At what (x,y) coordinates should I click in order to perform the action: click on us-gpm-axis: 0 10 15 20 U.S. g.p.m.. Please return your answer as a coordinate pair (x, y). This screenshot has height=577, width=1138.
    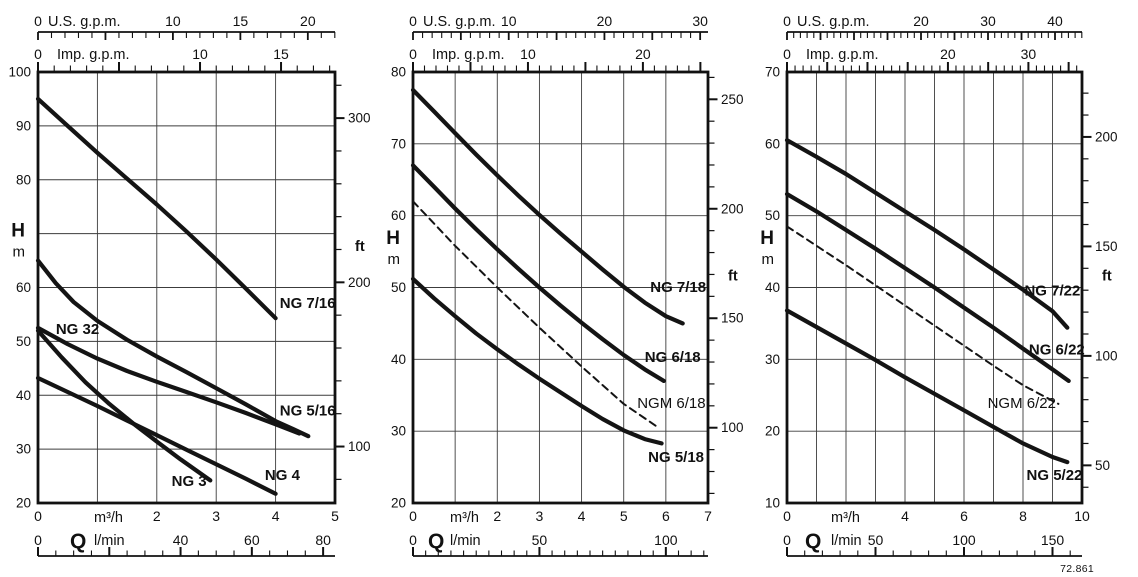
    Looking at the image, I should click on (185, 26).